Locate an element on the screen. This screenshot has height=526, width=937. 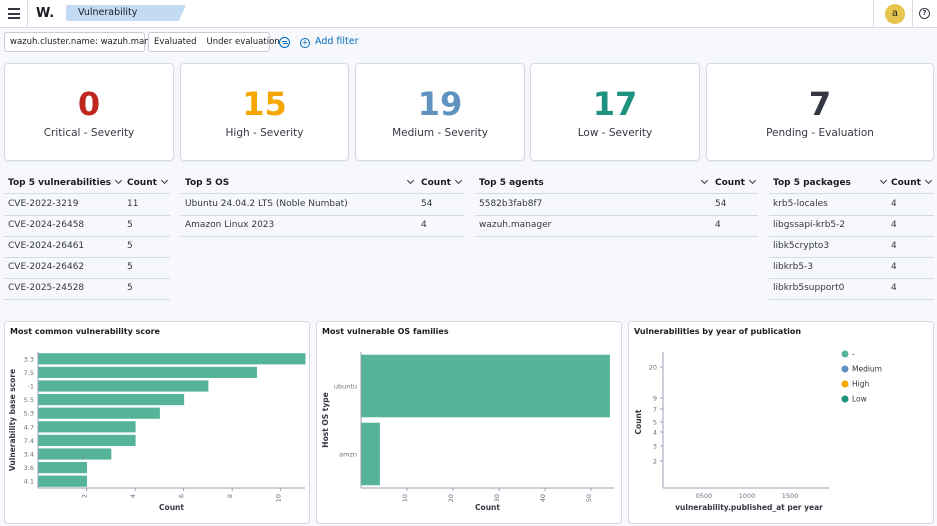
y-tick-label: 9 is located at coordinates (655, 399).